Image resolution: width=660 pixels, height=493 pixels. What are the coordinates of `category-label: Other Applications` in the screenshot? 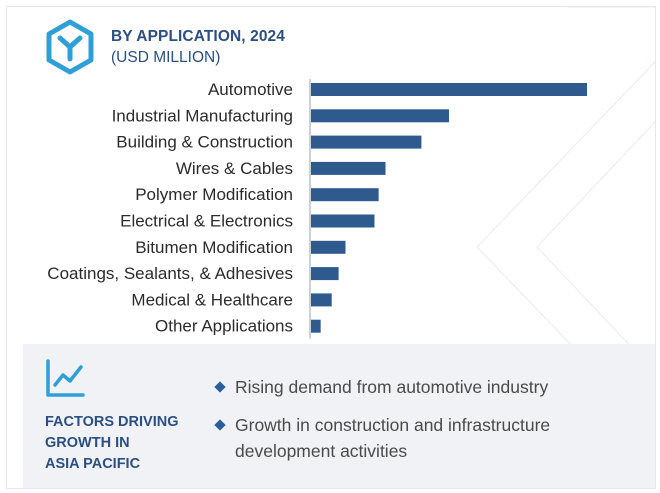 It's located at (224, 326).